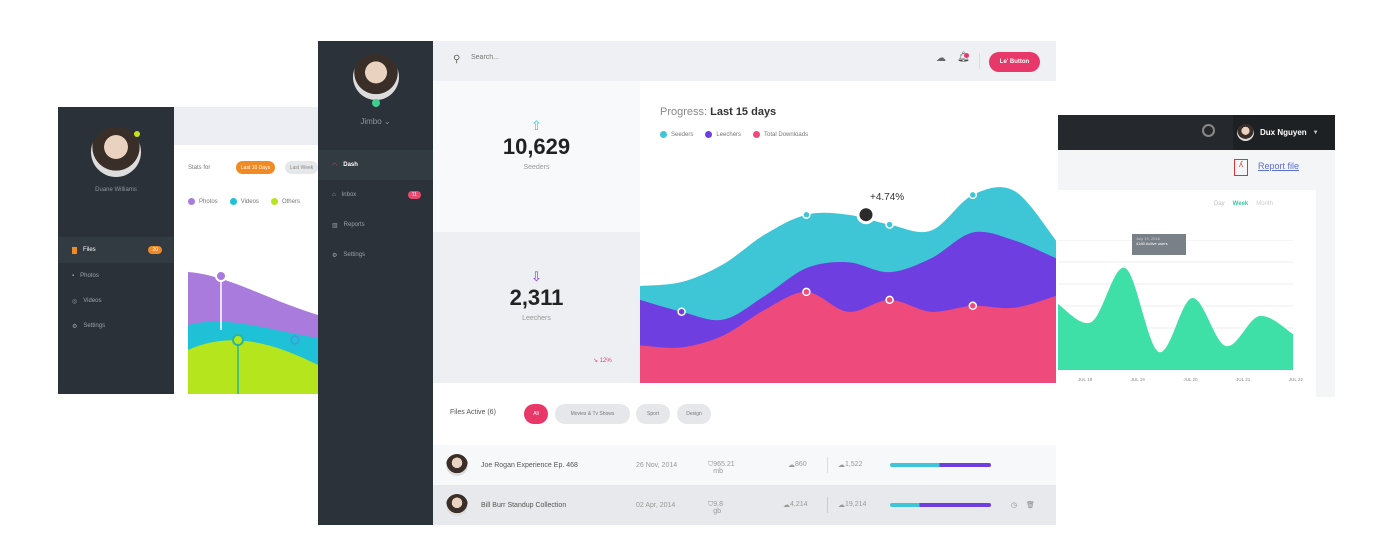  What do you see at coordinates (375, 121) in the screenshot?
I see `user-name: Jimbo ⌄` at bounding box center [375, 121].